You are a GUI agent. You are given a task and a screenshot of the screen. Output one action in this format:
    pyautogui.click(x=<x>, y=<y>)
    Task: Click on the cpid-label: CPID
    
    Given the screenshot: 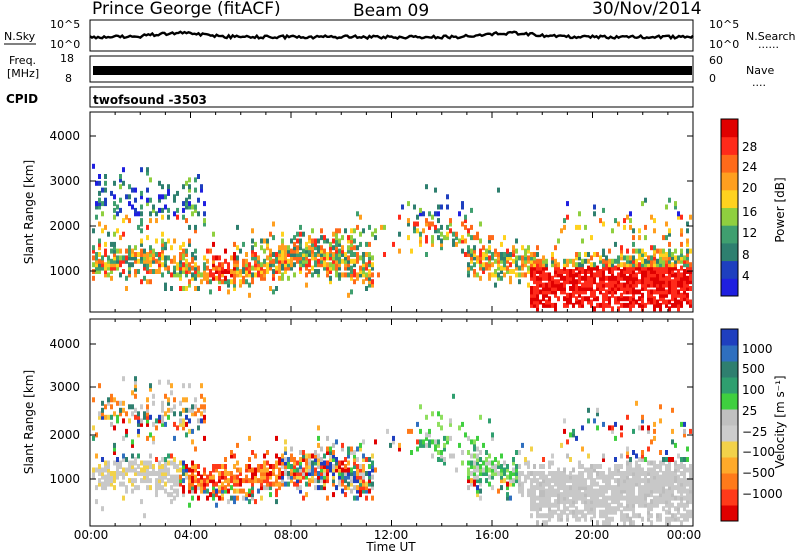 What is the action you would take?
    pyautogui.click(x=22, y=99)
    